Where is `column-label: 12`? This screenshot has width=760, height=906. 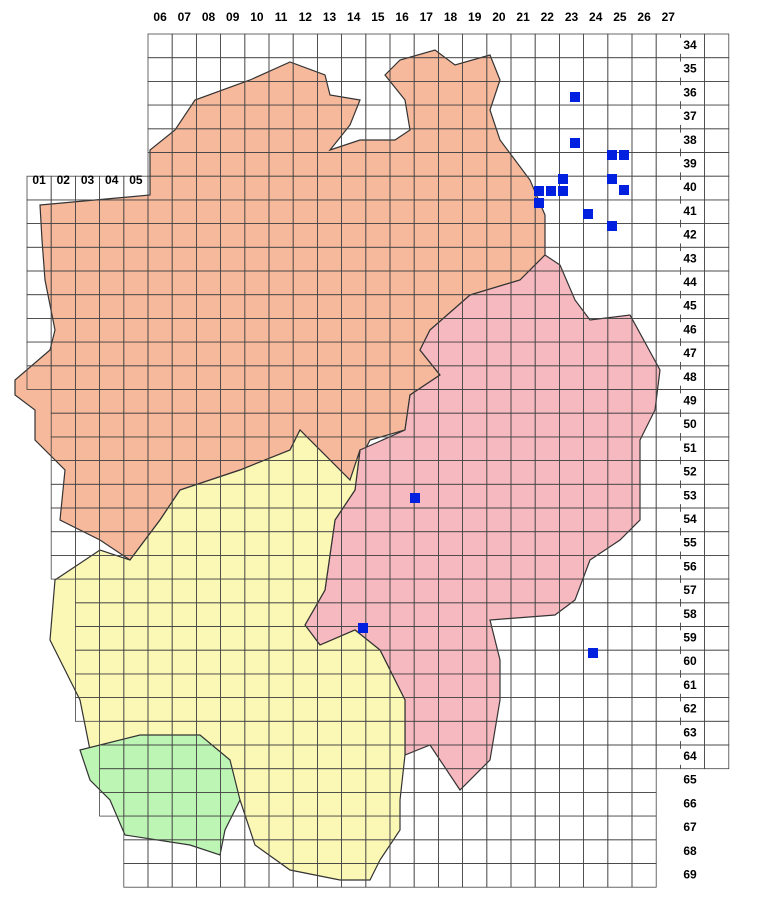 column-label: 12 is located at coordinates (306, 17).